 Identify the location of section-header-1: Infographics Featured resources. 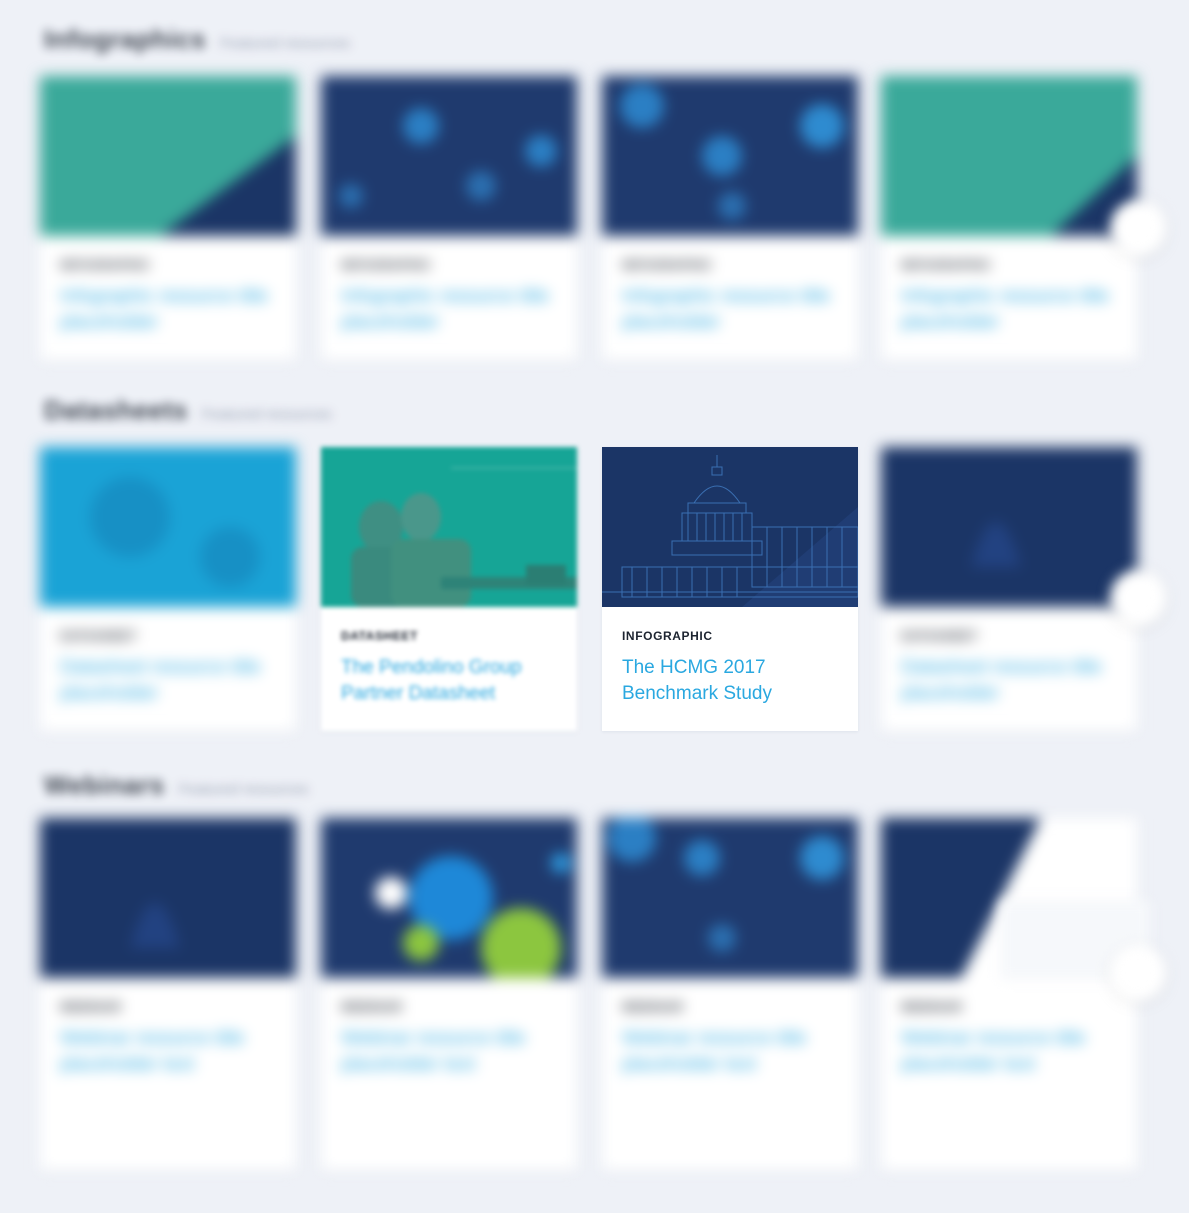
(197, 39).